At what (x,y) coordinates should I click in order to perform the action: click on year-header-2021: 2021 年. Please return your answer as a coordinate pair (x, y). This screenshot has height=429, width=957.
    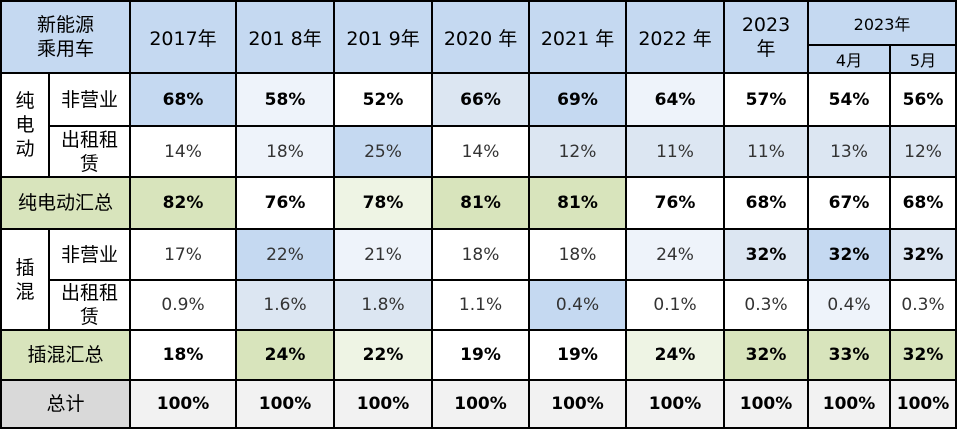
    Looking at the image, I should click on (578, 37).